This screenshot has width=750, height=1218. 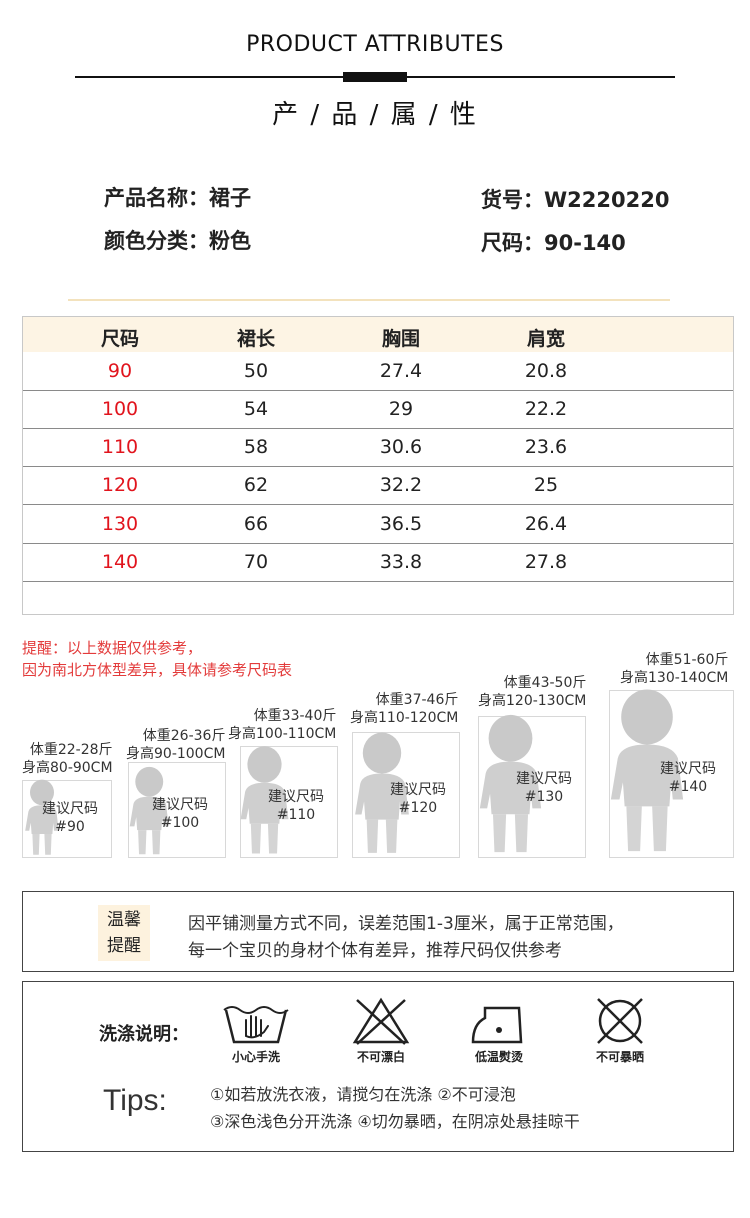 I want to click on size-table-header: 尺码 裙长 胸围 肩宽, so click(x=378, y=334).